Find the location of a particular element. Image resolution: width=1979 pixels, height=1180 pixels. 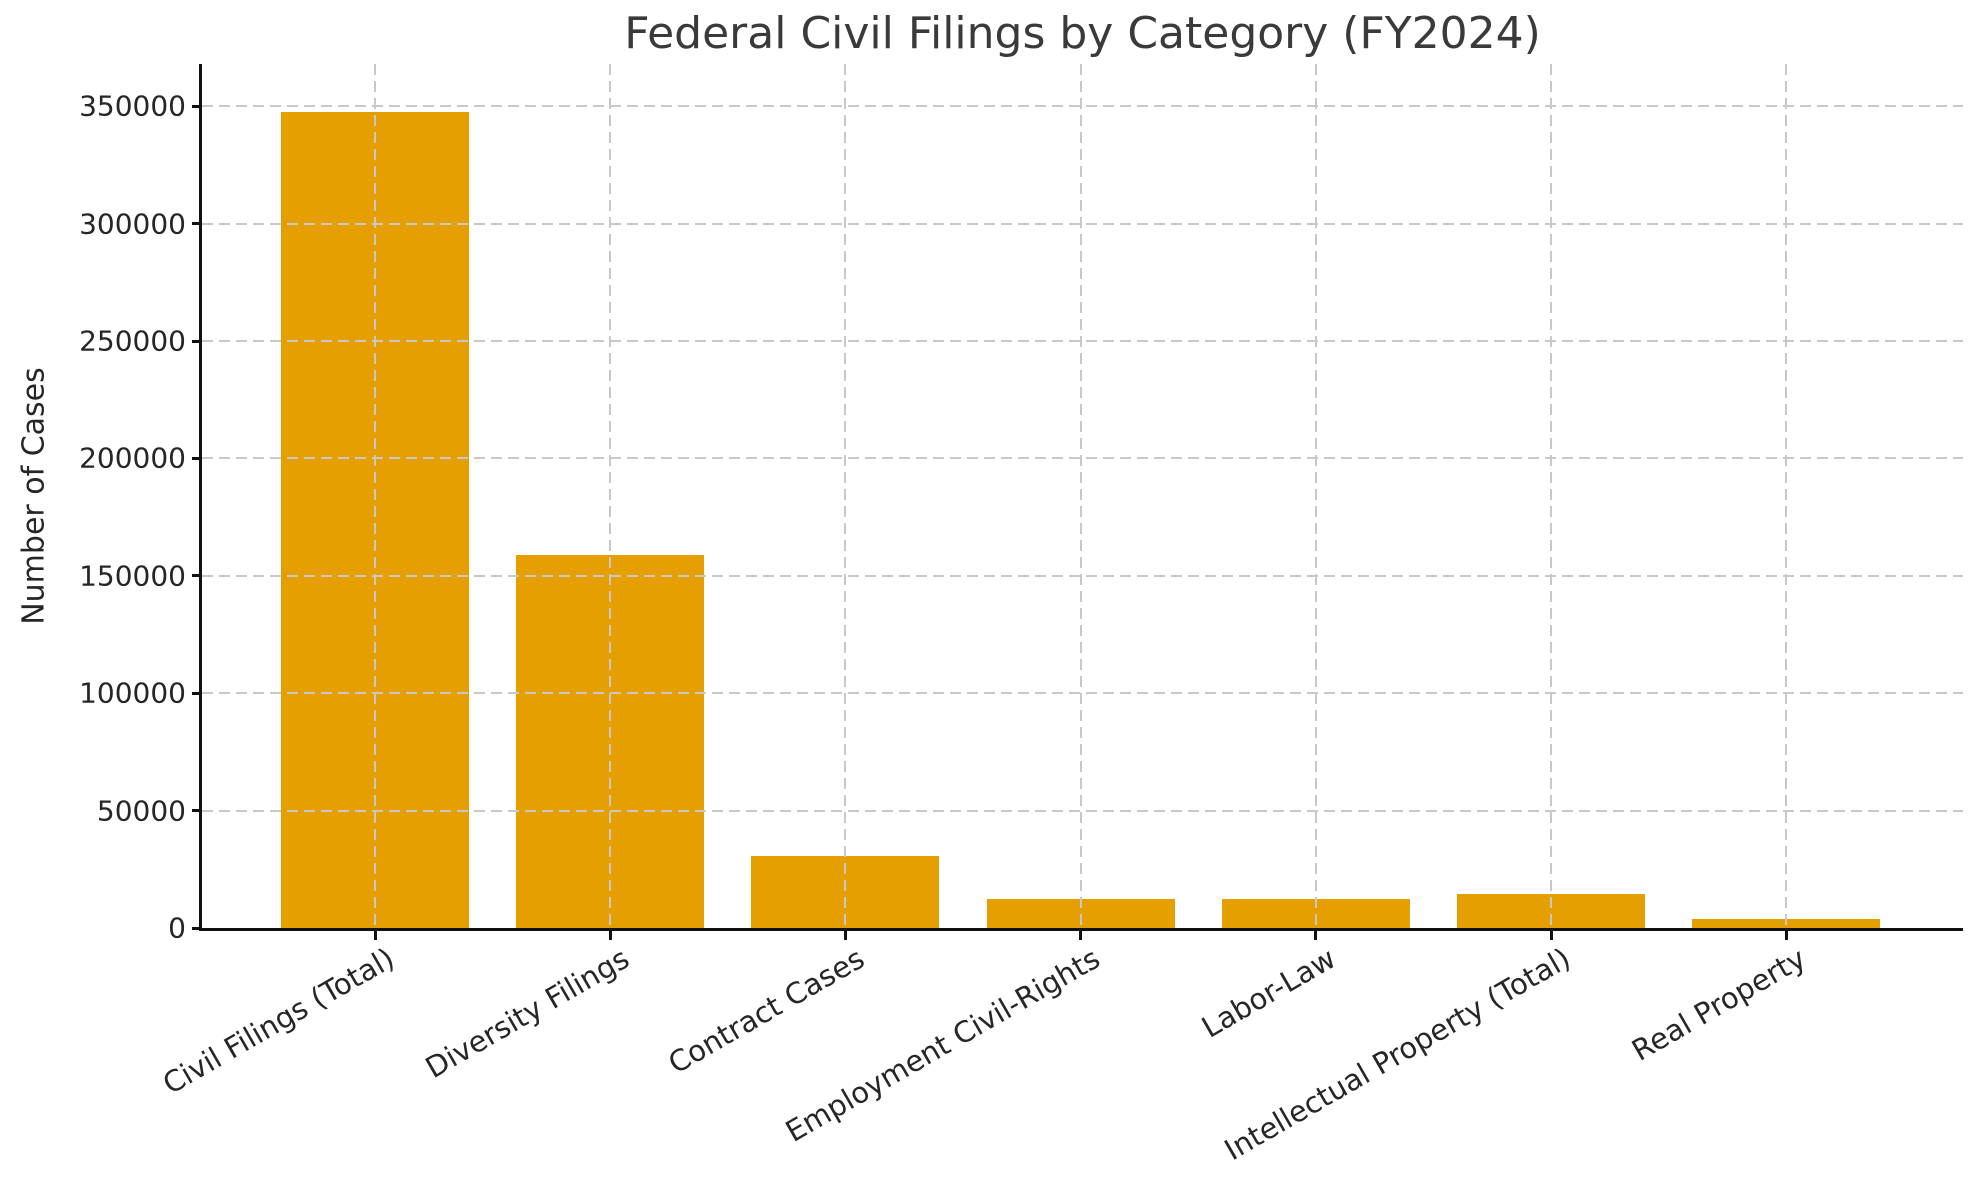

x-tick-label-3: Contract Cases is located at coordinates (766, 1011).